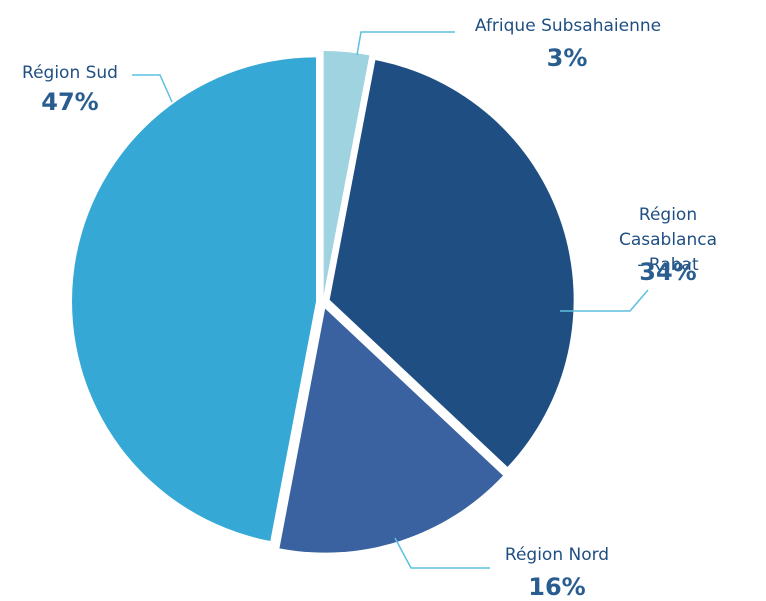  Describe the element at coordinates (567, 58) in the screenshot. I see `value-label: 3%` at that location.